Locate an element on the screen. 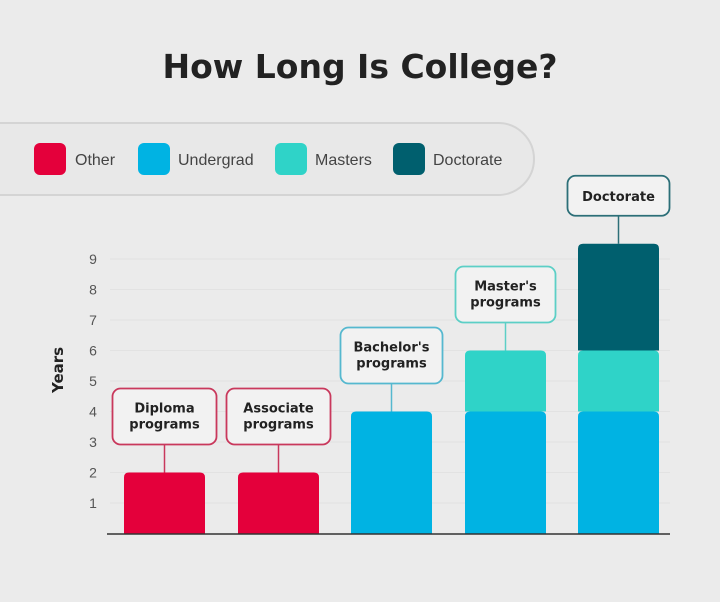 The height and width of the screenshot is (602, 720). legend-swatch-masters is located at coordinates (291, 159).